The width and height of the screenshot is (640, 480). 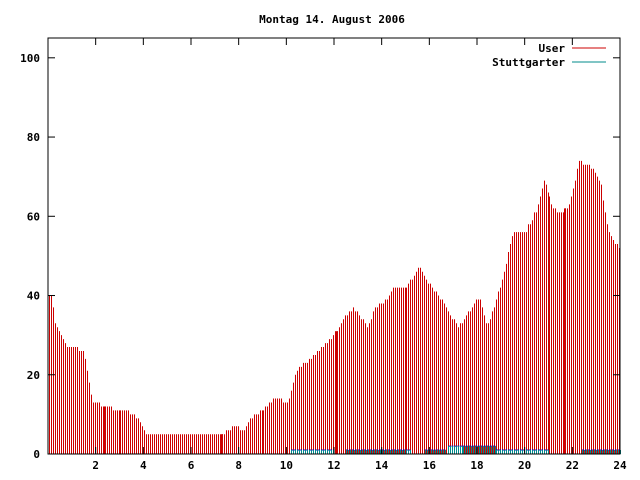 I want to click on legend-label-user: User, so click(x=552, y=48).